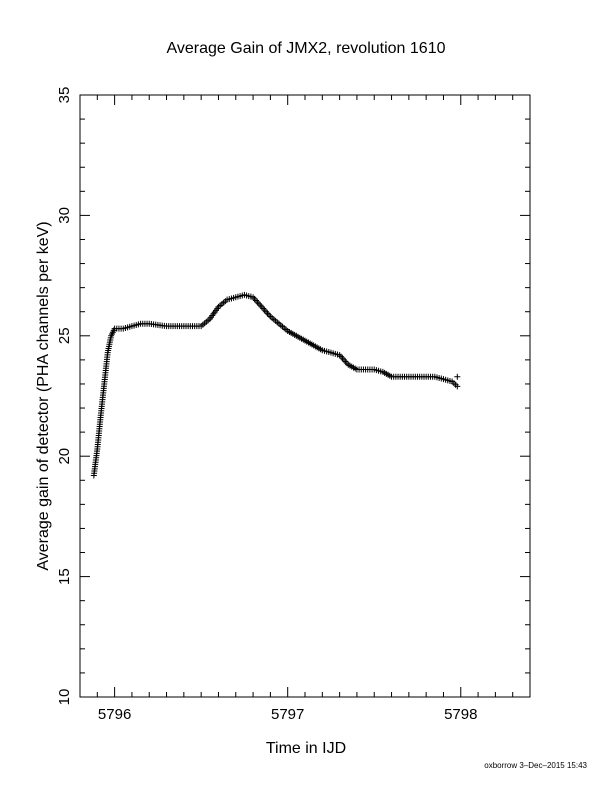 This screenshot has width=612, height=792. What do you see at coordinates (64, 576) in the screenshot?
I see `y-tick-label: 15` at bounding box center [64, 576].